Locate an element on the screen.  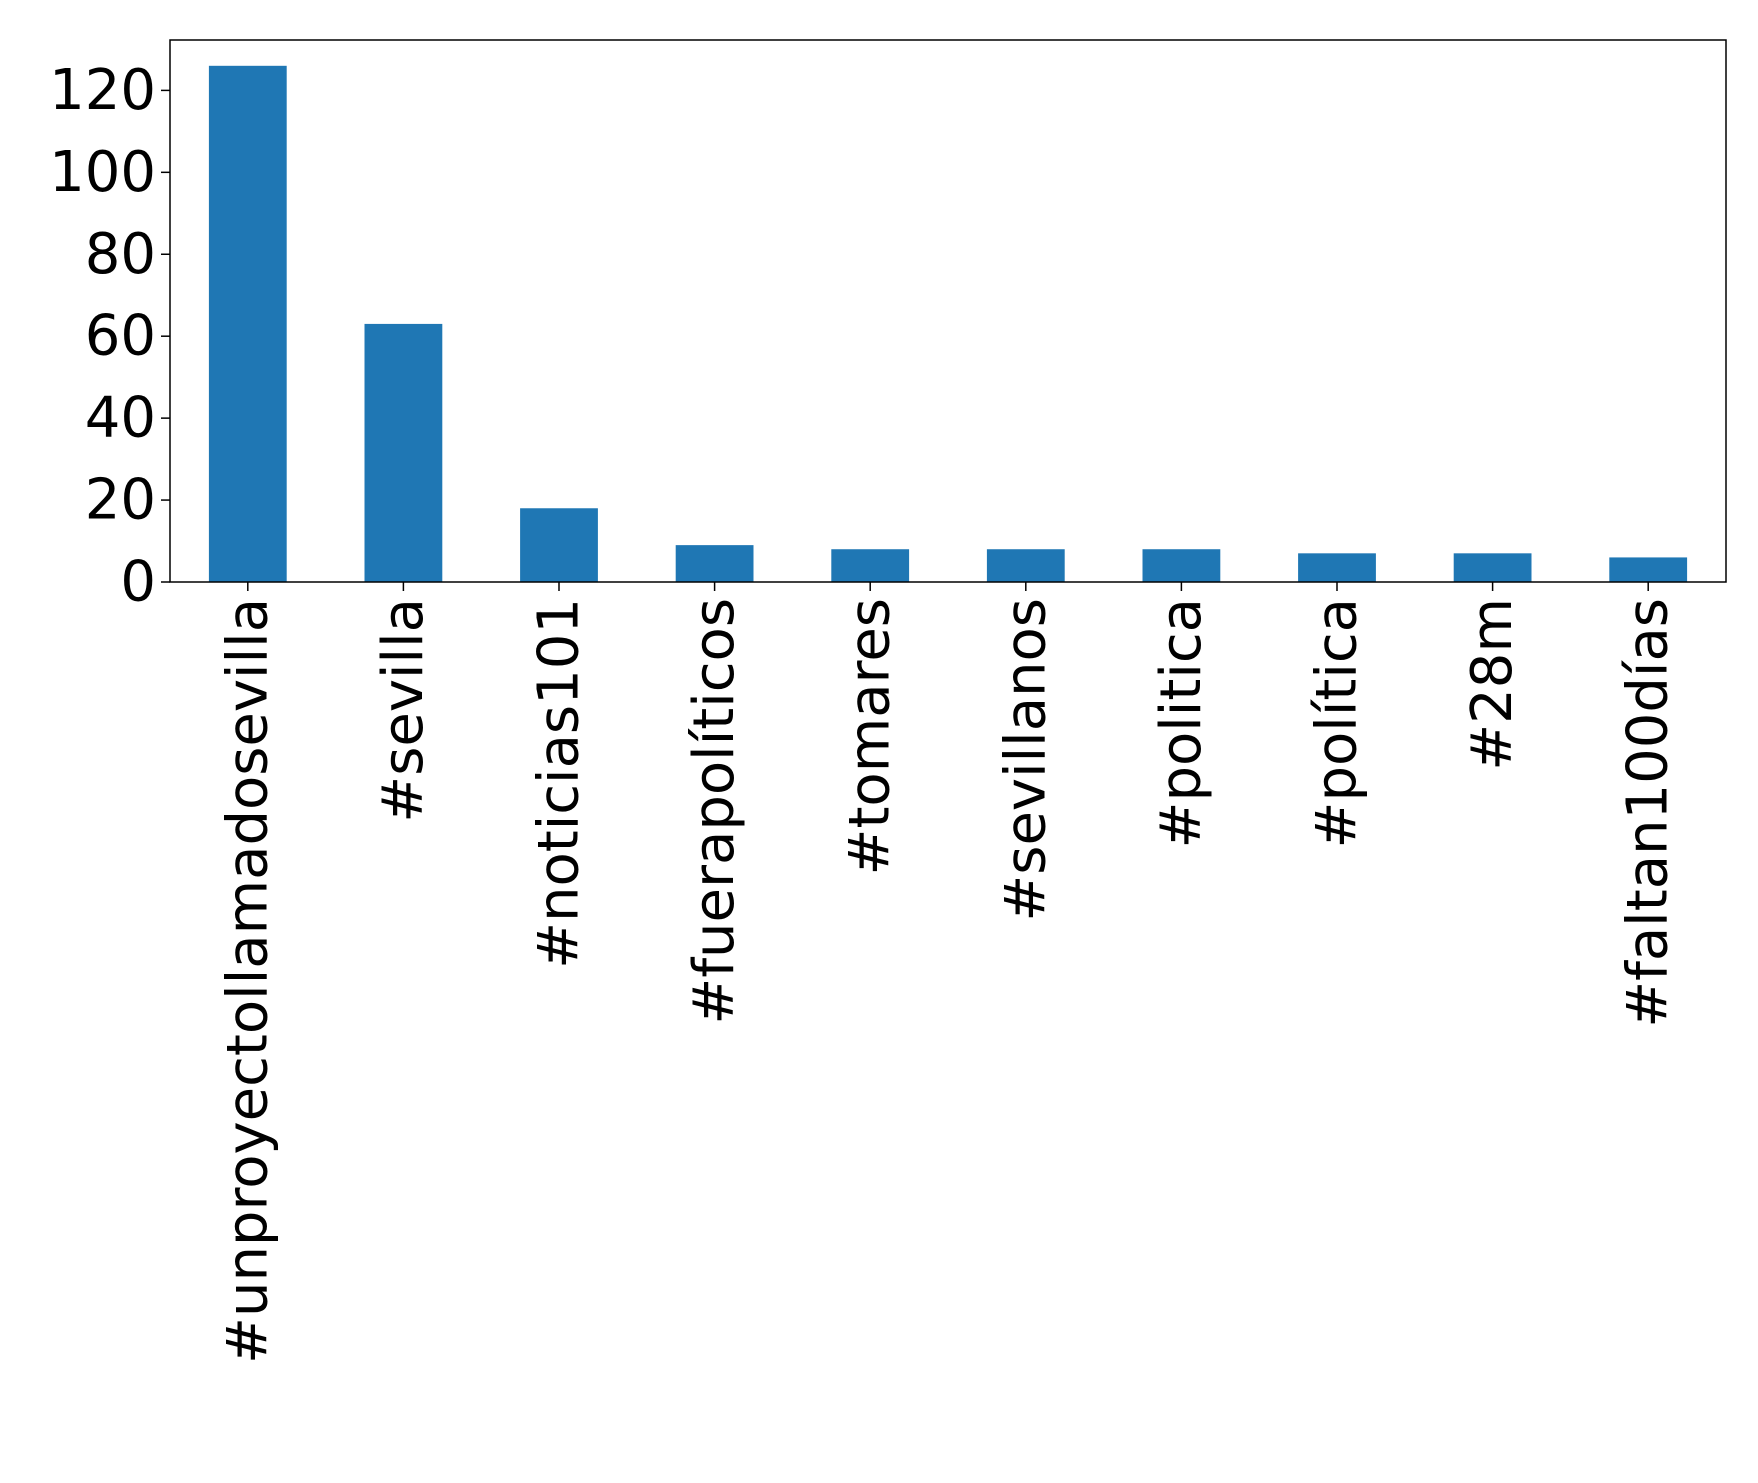
x-tick-label: #política is located at coordinates (1337, 723).